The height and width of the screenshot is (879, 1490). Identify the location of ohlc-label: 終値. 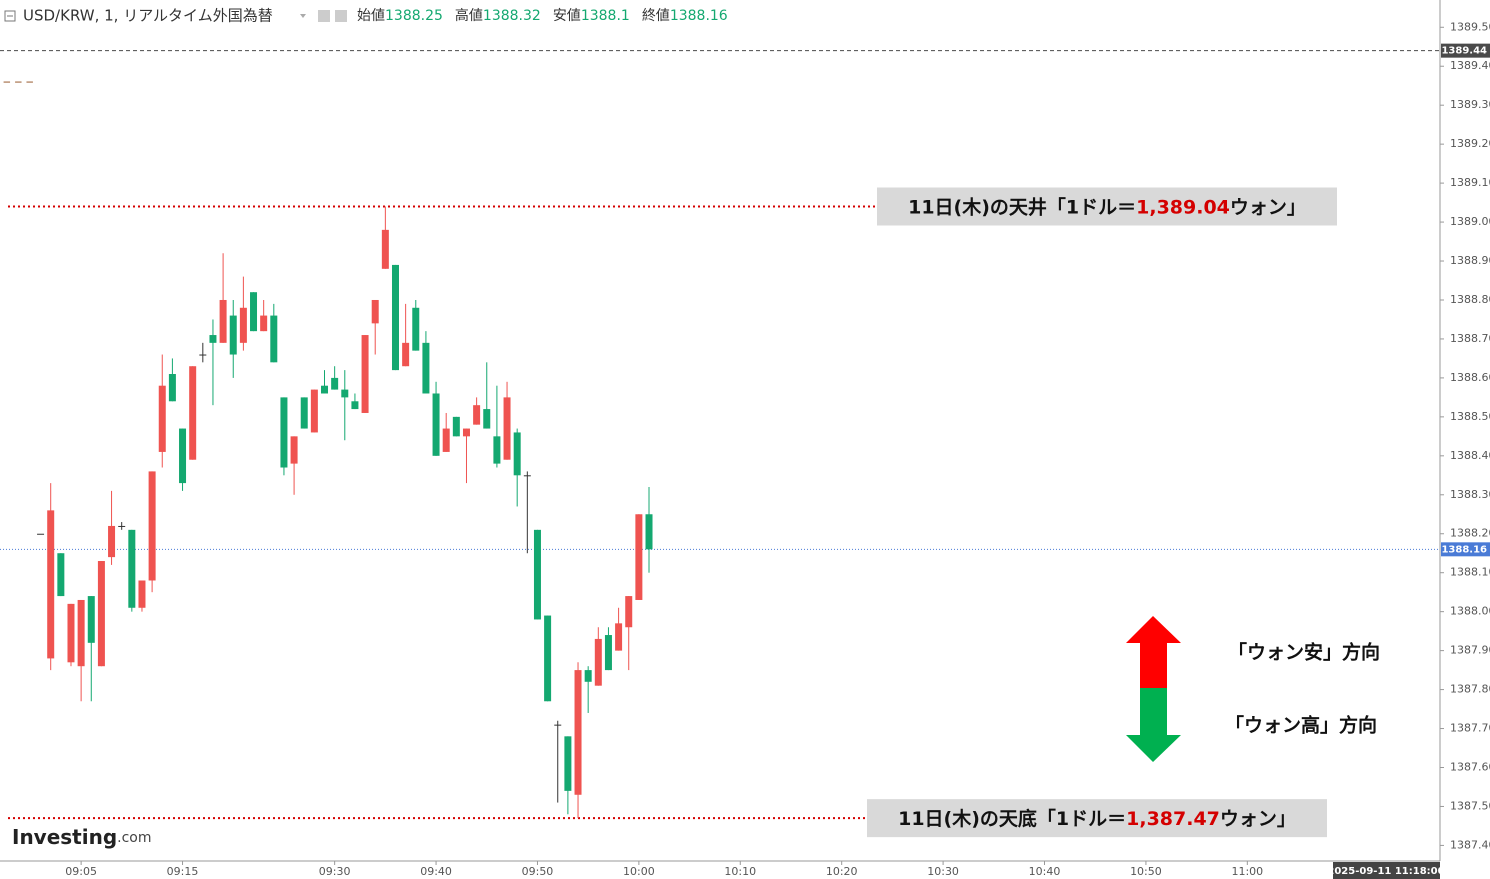
(656, 16).